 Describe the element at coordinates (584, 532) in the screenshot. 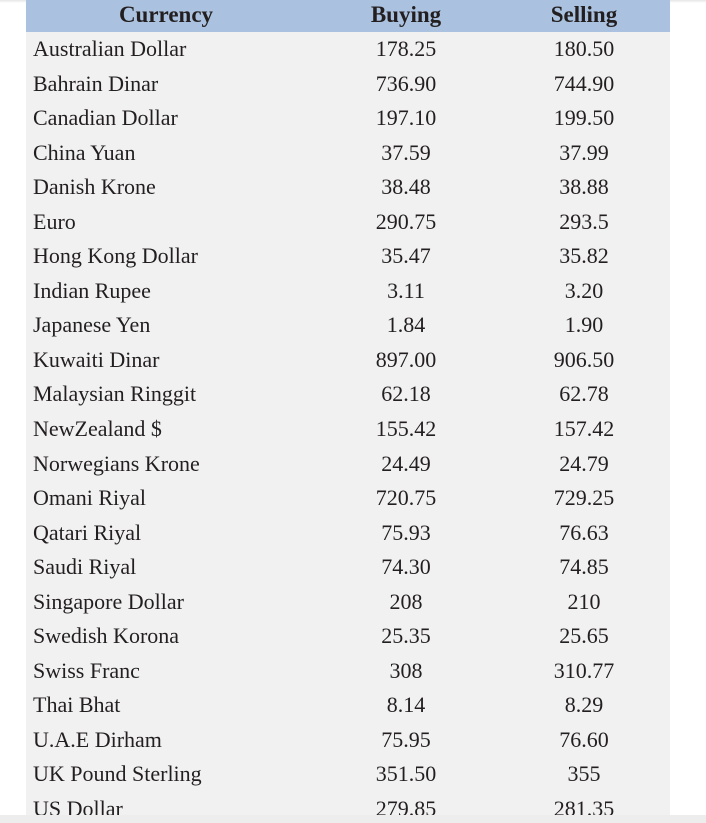

I see `selling-rate: 76.63` at that location.